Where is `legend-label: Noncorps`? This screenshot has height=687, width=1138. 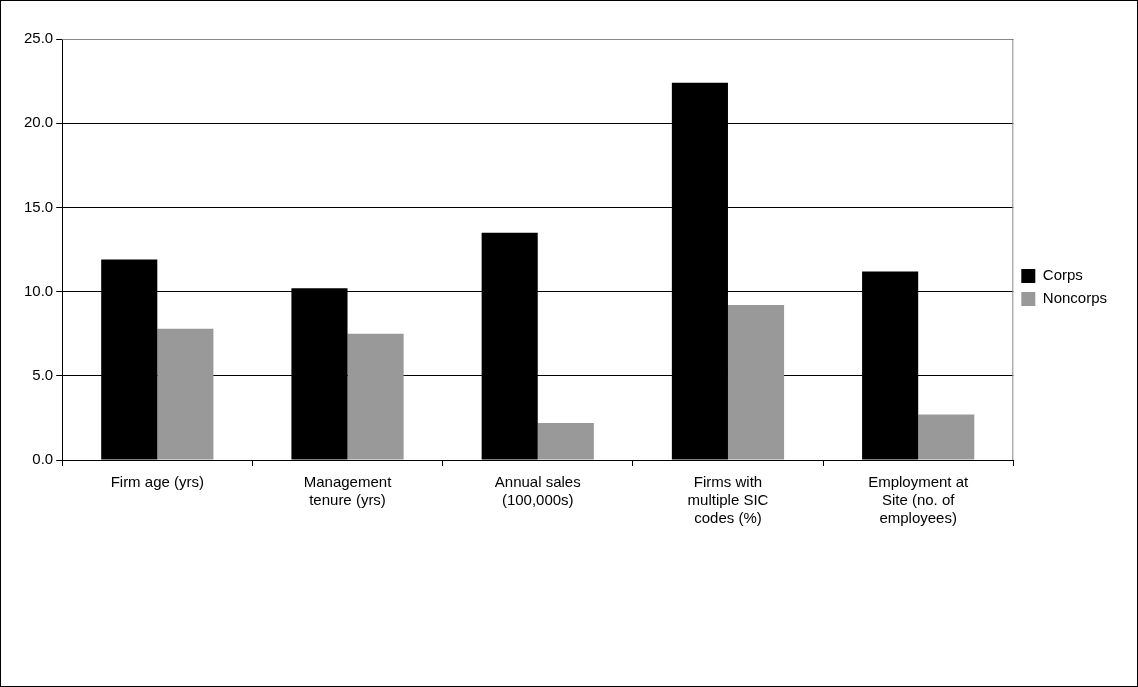 legend-label: Noncorps is located at coordinates (1075, 298).